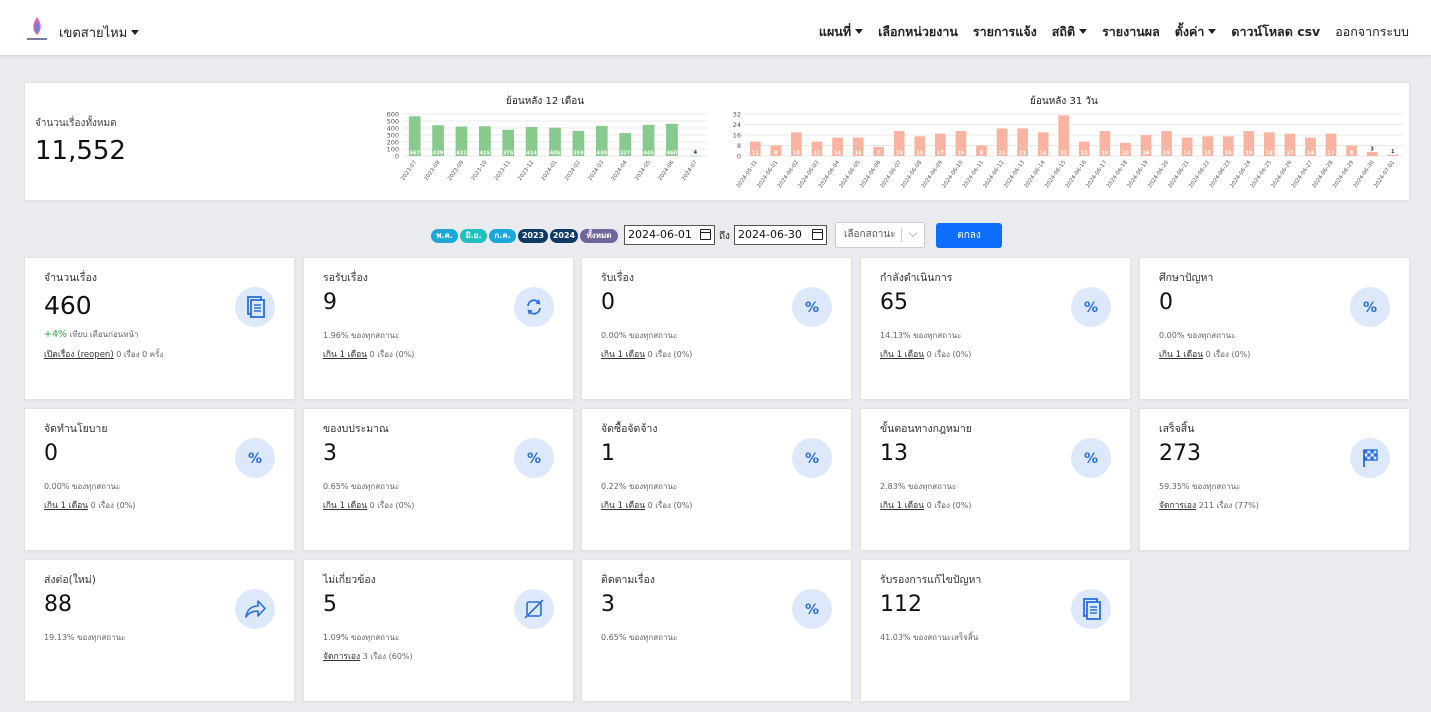  What do you see at coordinates (80, 151) in the screenshot?
I see `total-value: 11,552` at bounding box center [80, 151].